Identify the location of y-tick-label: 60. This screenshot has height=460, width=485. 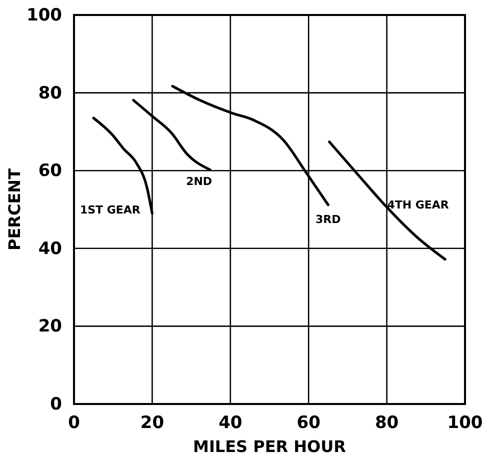
(50, 171).